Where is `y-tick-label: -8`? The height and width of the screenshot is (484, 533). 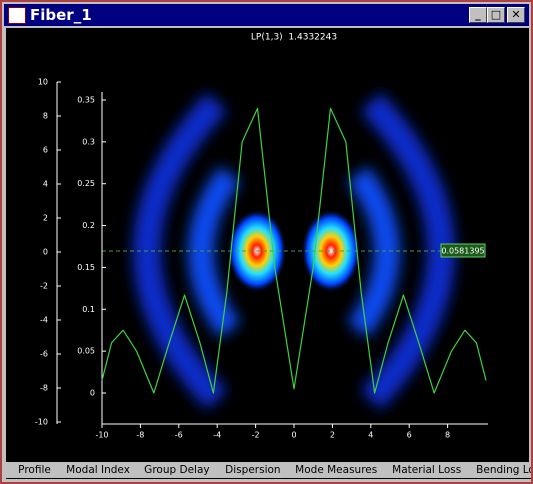 y-tick-label: -8 is located at coordinates (44, 388).